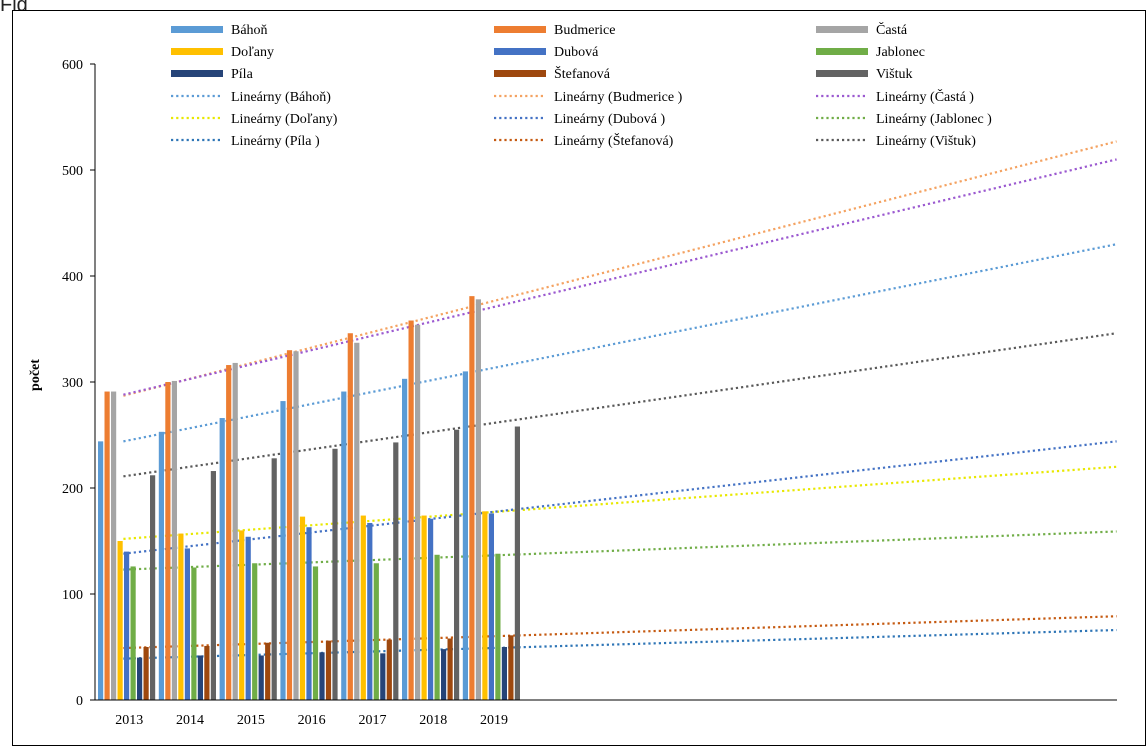  Describe the element at coordinates (284, 119) in the screenshot. I see `legend-trend-label: Lineárny (Doľany)` at that location.